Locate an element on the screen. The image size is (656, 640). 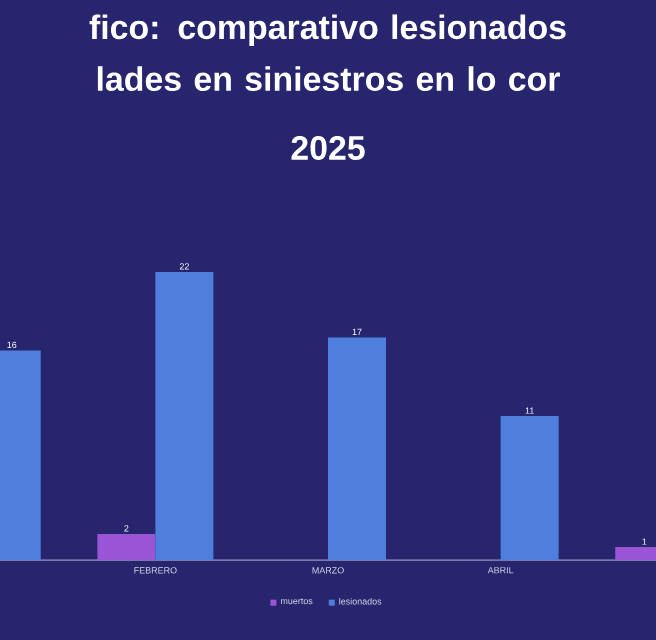
chart-title: fico: comparativo lesionados lades en siniestros en lo cor is located at coordinates (327, 53).